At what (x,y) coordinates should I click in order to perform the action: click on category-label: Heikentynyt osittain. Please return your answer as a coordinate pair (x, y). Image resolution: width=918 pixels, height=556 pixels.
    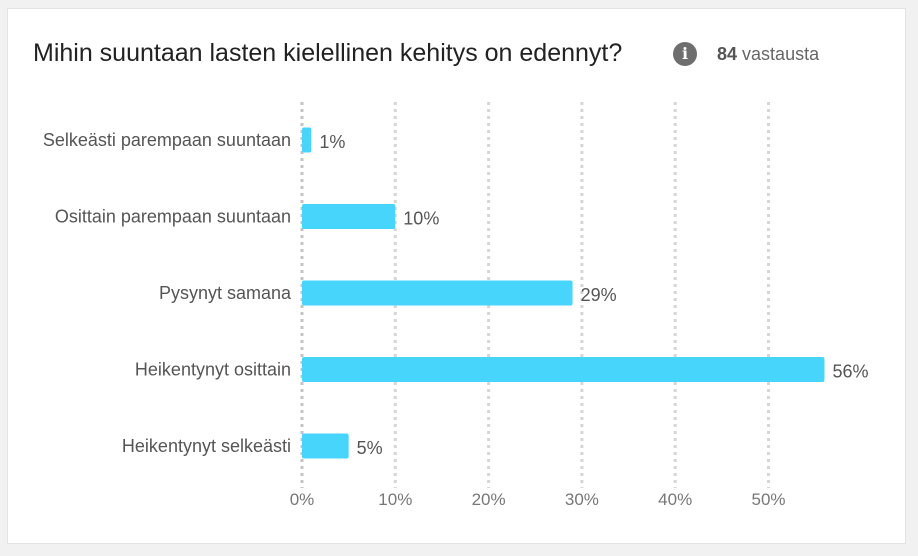
    Looking at the image, I should click on (213, 370).